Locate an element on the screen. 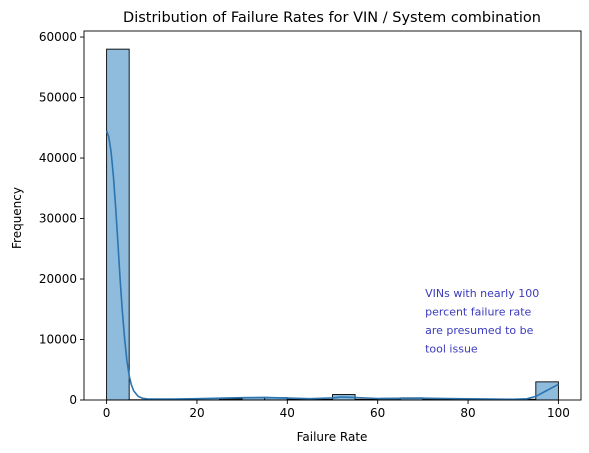  y-axis-label: Frequency is located at coordinates (17, 218).